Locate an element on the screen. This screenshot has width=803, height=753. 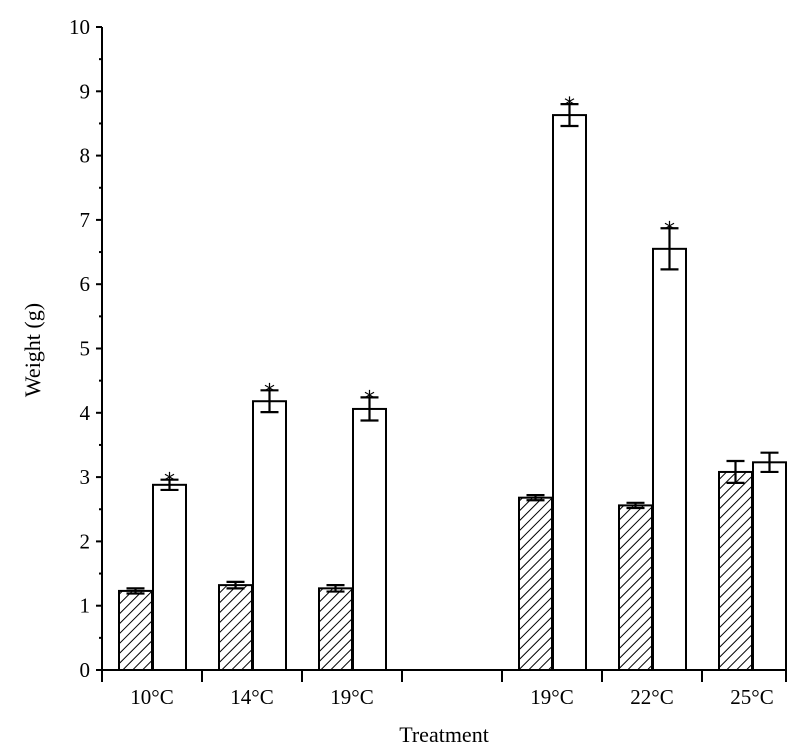
y-tick-label: 1 is located at coordinates (85, 606).